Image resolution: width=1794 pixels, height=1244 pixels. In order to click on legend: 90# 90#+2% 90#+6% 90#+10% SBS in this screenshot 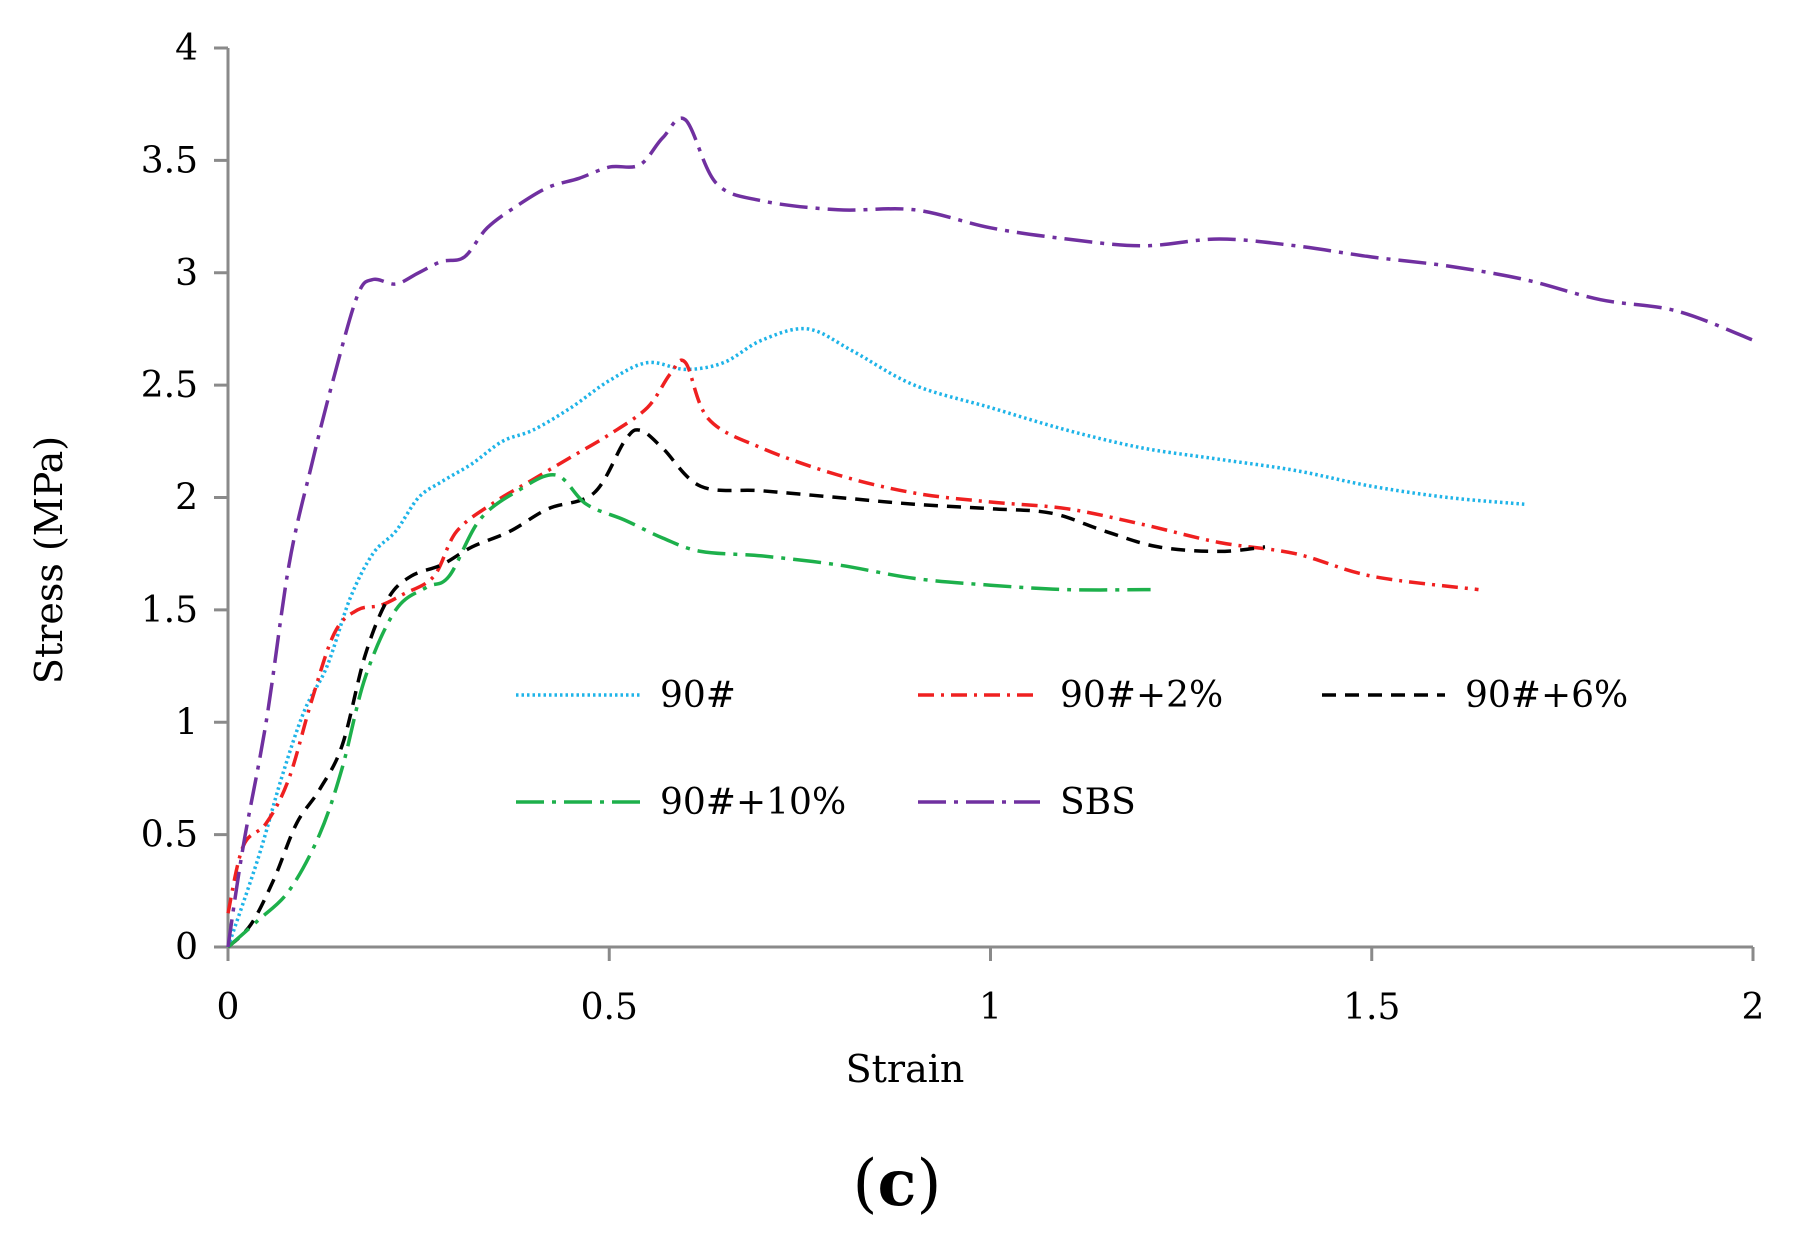, I will do `click(1072, 749)`.